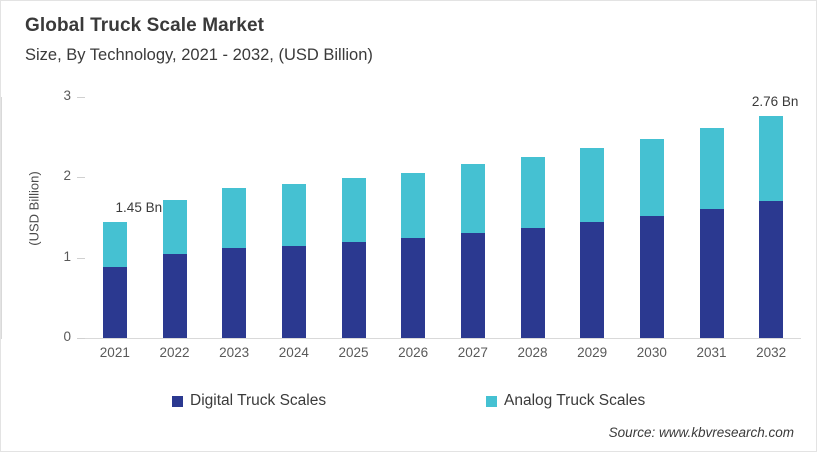 The height and width of the screenshot is (452, 817). What do you see at coordinates (413, 352) in the screenshot?
I see `x-axis-tick-label: 2026` at bounding box center [413, 352].